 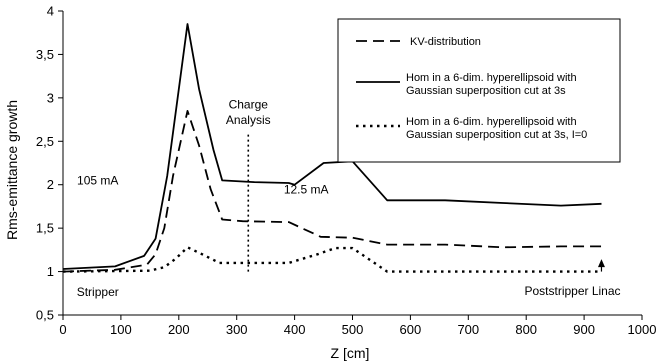 I want to click on legend-label-kv: KV-distribution, so click(x=445, y=42).